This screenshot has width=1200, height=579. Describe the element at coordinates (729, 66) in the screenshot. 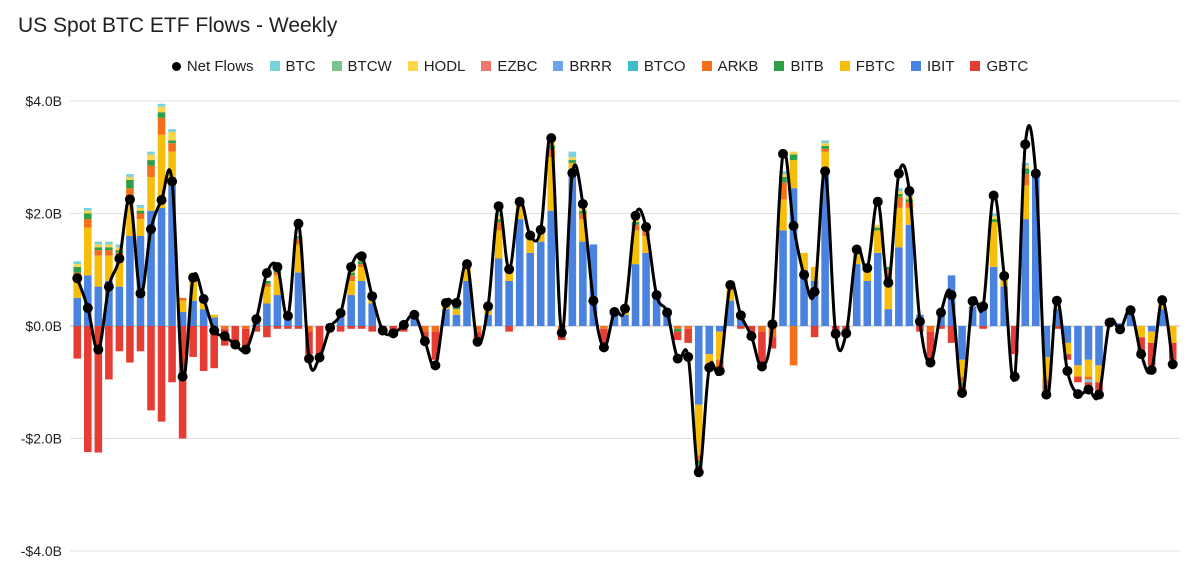

I see `legend-item-arkb: ARKB` at that location.